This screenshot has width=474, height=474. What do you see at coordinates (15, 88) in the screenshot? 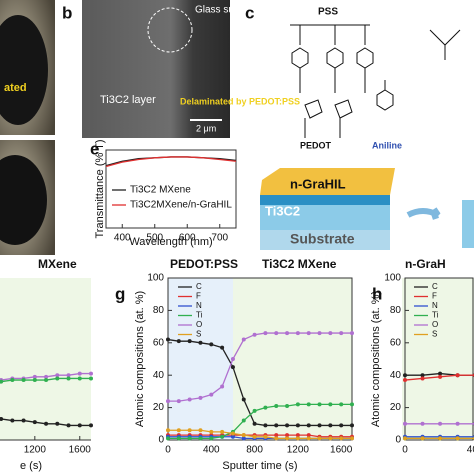
I see `photo-label: ated` at bounding box center [15, 88].